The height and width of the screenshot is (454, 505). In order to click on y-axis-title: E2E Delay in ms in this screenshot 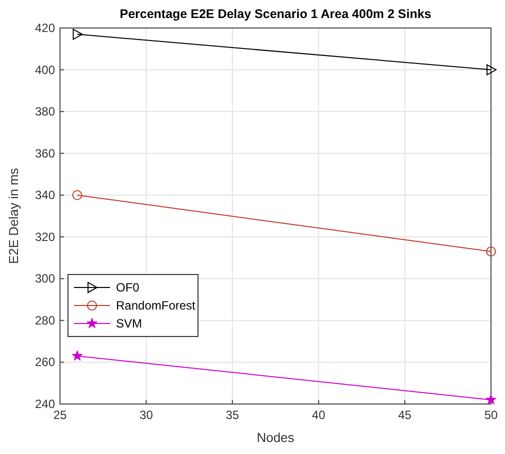, I will do `click(13, 215)`.